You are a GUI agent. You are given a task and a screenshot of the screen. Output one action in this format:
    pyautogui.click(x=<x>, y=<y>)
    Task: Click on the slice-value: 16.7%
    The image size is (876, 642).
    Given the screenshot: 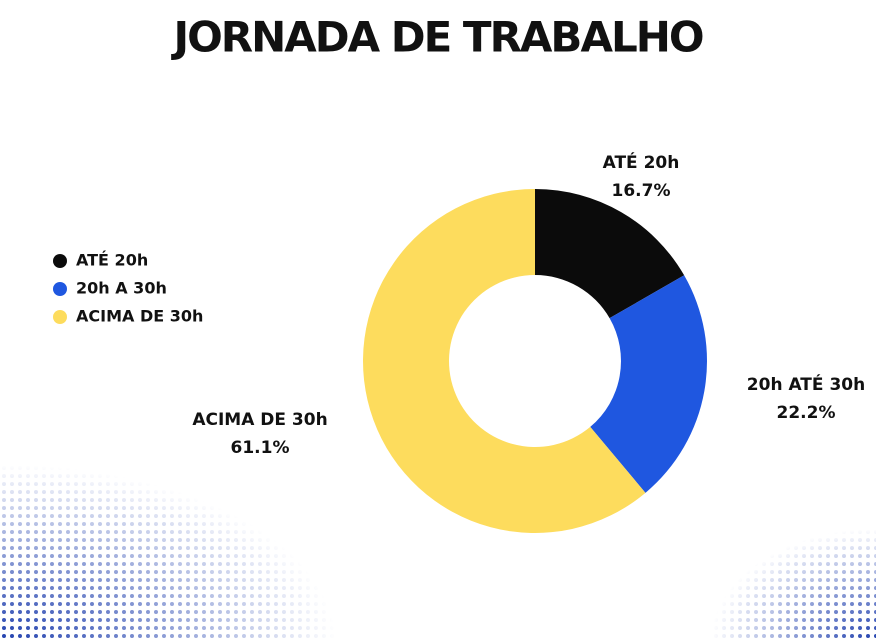 What is the action you would take?
    pyautogui.click(x=641, y=191)
    